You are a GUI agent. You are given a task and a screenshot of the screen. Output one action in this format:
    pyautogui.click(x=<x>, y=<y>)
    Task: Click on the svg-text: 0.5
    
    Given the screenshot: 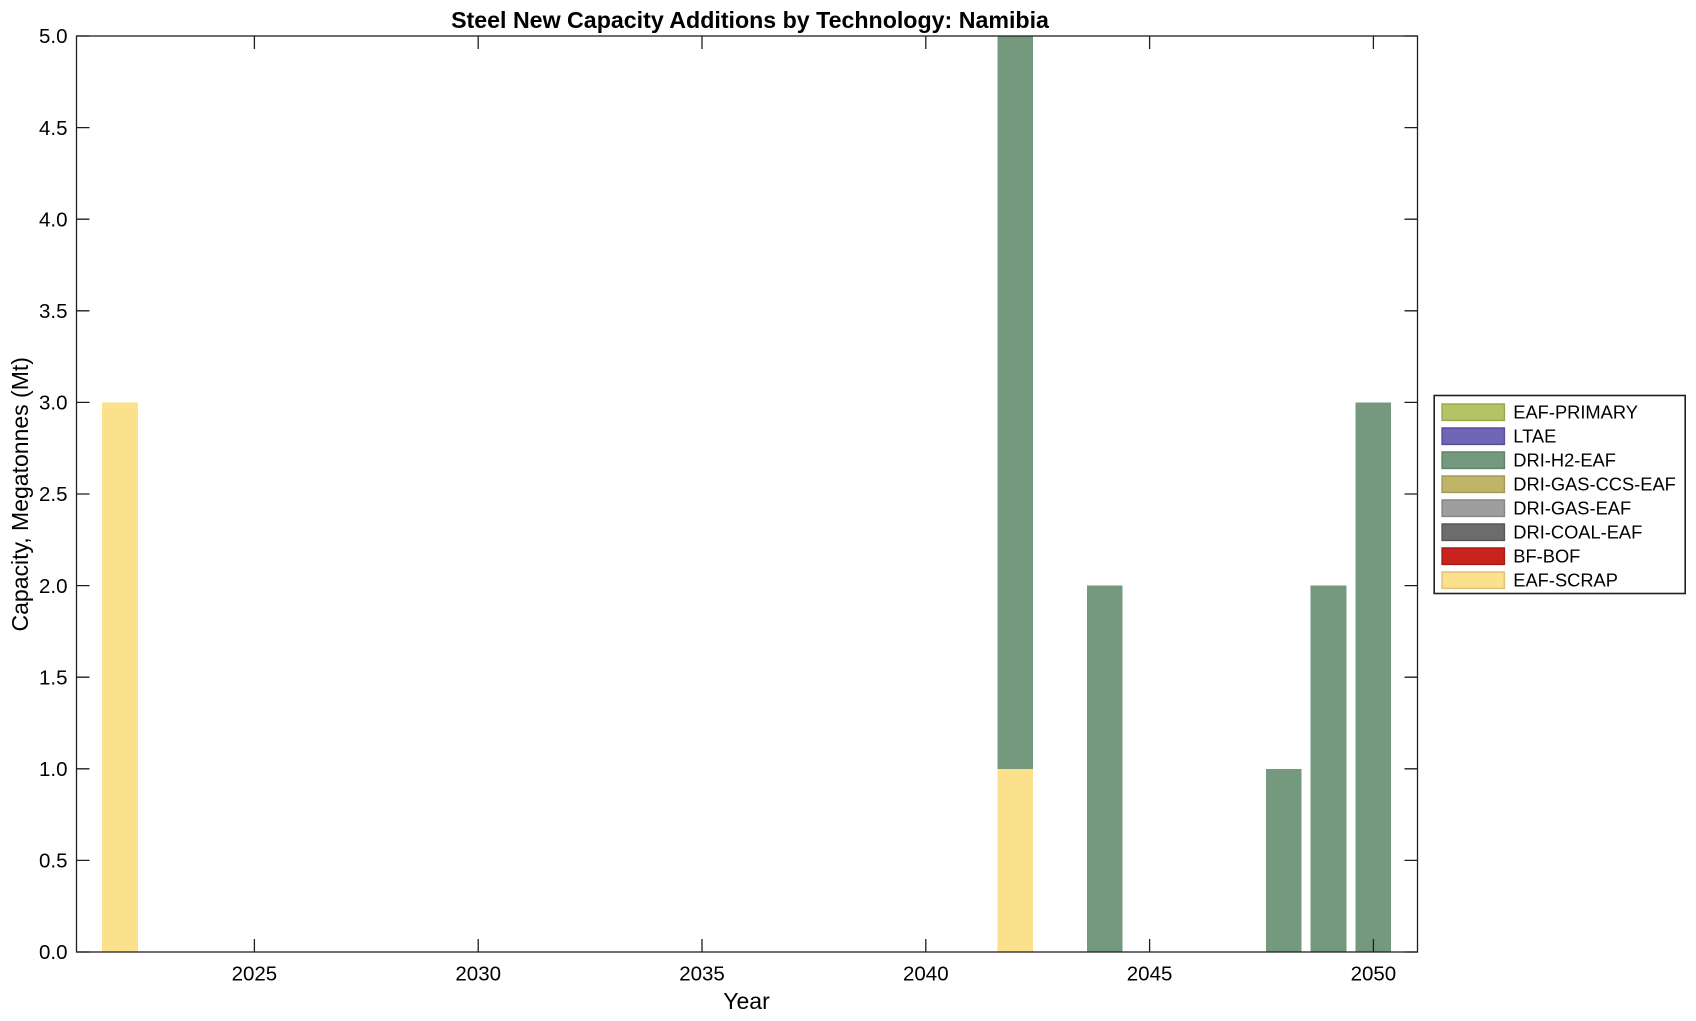 What is the action you would take?
    pyautogui.click(x=53, y=861)
    